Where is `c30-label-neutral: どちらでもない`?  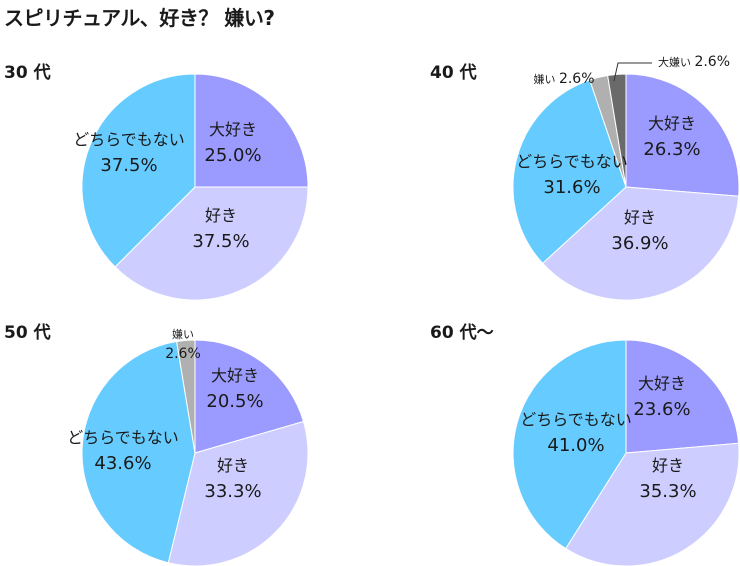
c30-label-neutral: どちらでもない is located at coordinates (129, 139).